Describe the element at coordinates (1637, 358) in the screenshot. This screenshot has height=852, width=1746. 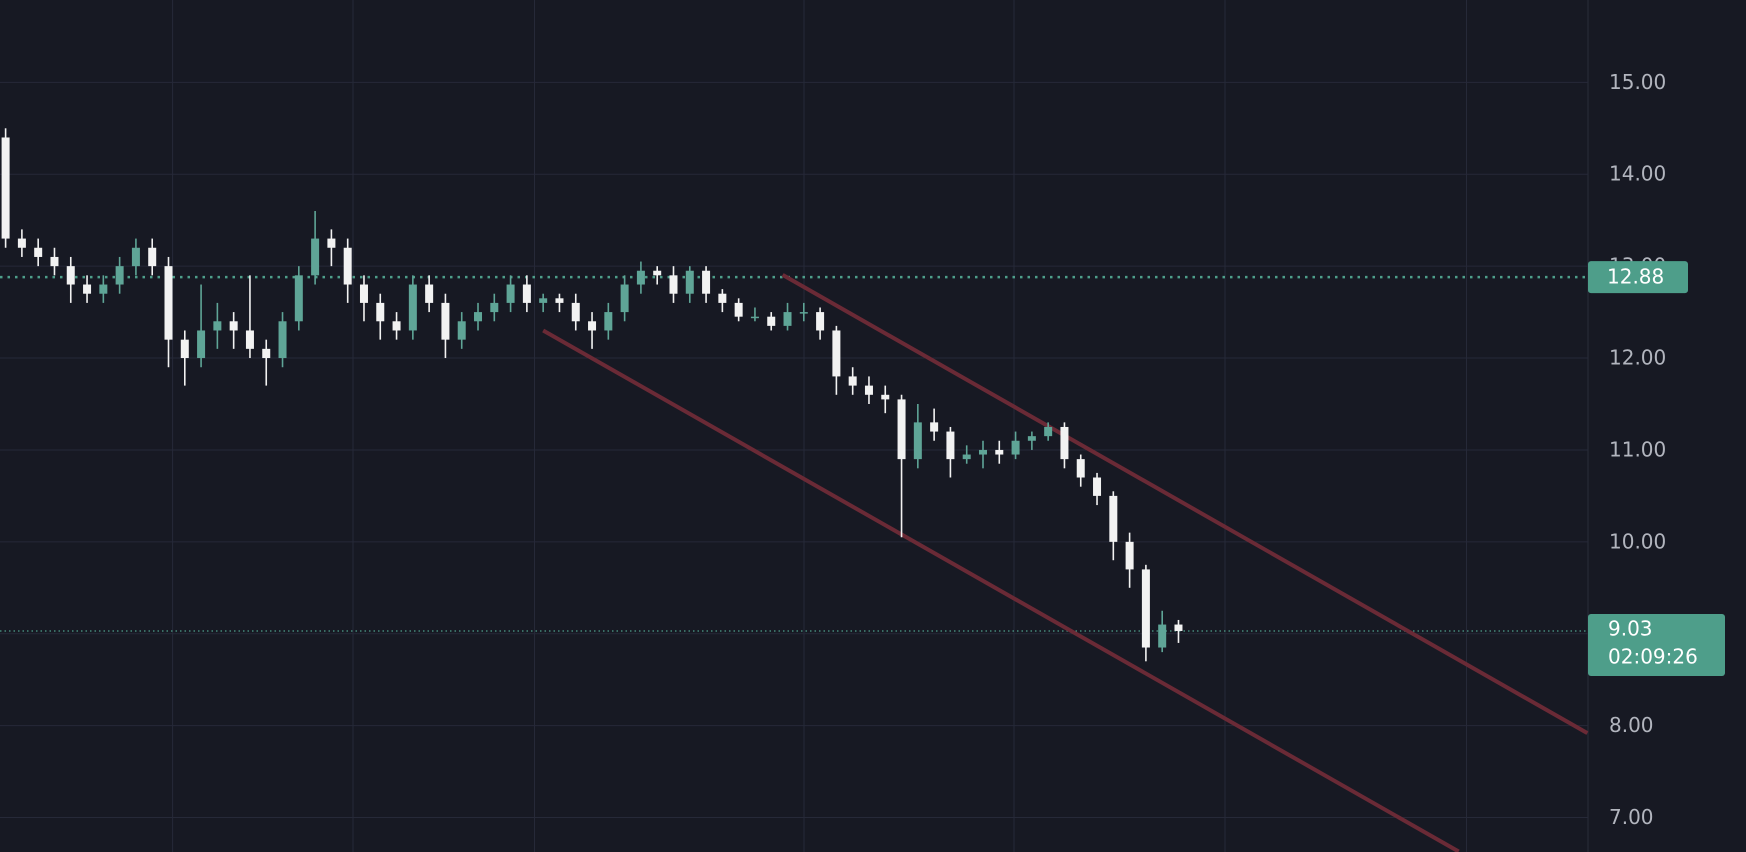
I see `y-tick-label: 12.00` at that location.